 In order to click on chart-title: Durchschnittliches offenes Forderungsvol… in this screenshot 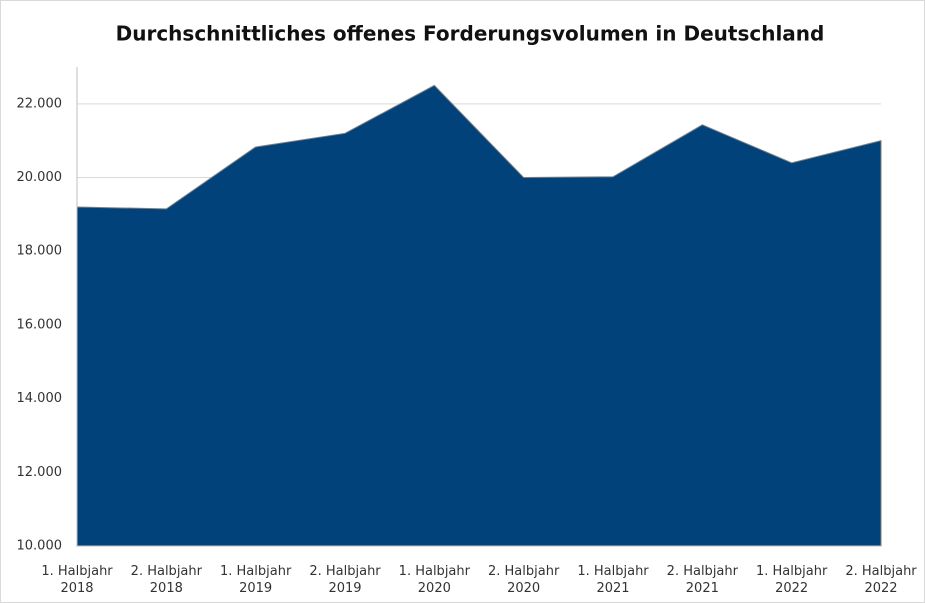, I will do `click(470, 34)`.